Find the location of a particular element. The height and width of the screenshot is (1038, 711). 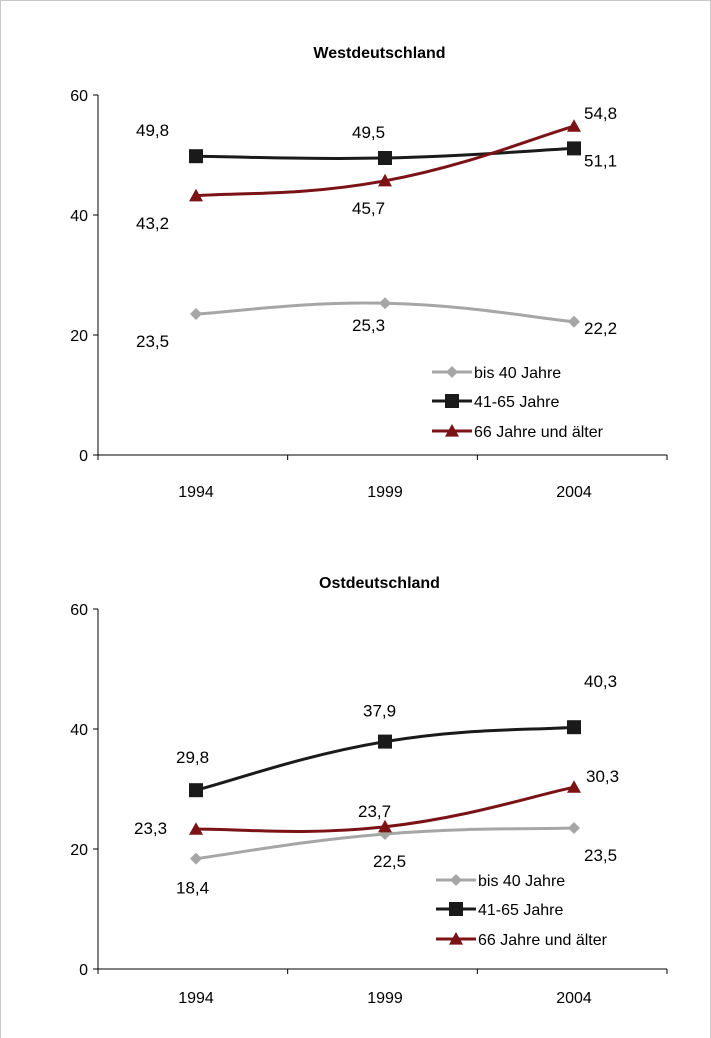

data-label: 54,8 is located at coordinates (600, 113).